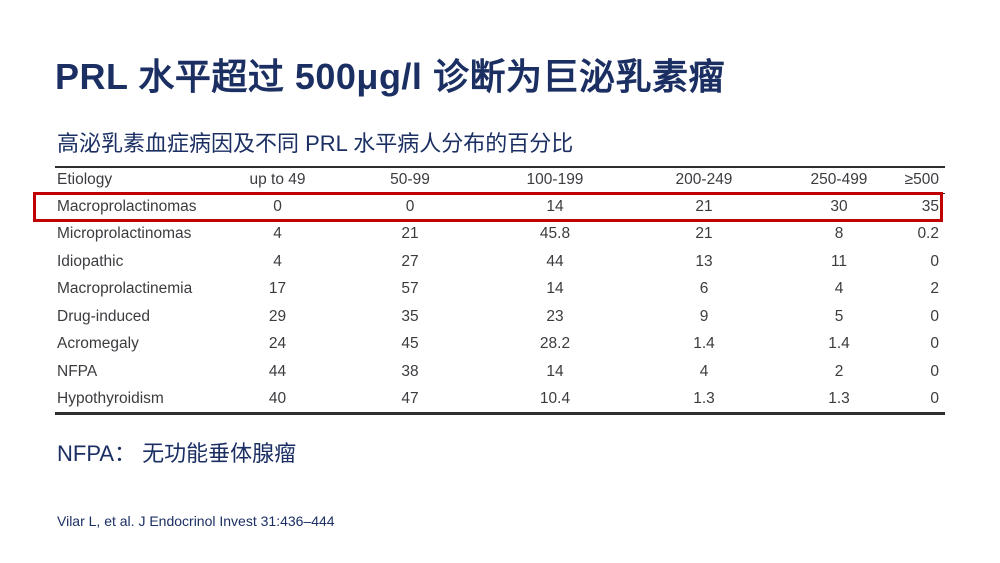  I want to click on table-caption: 高泌乳素血症病因及不同 PRL 水平病人分布的百分比, so click(315, 143).